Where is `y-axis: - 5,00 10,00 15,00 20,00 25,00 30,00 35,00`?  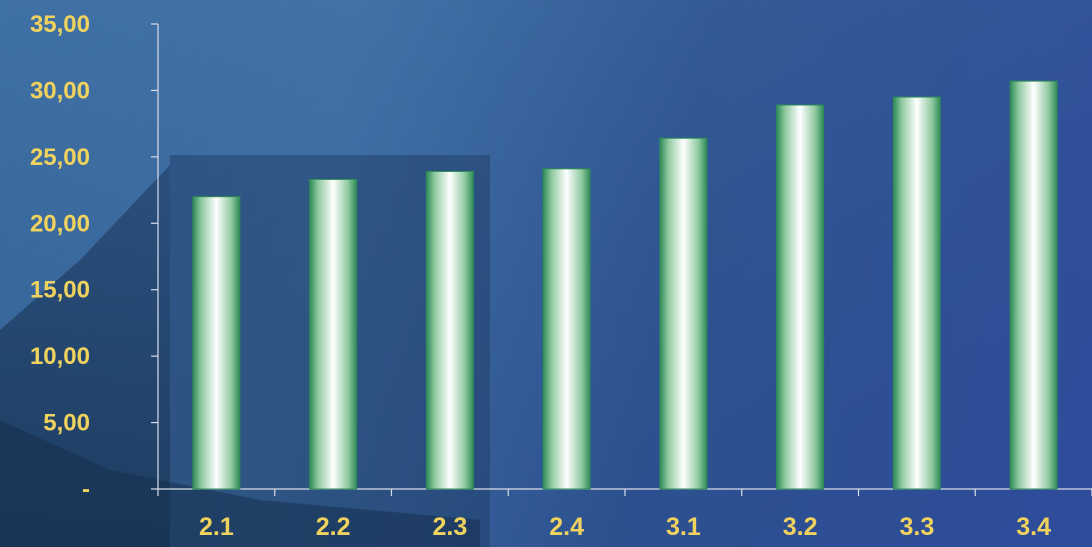 y-axis: - 5,00 10,00 15,00 20,00 25,00 30,00 35,00 is located at coordinates (94, 257).